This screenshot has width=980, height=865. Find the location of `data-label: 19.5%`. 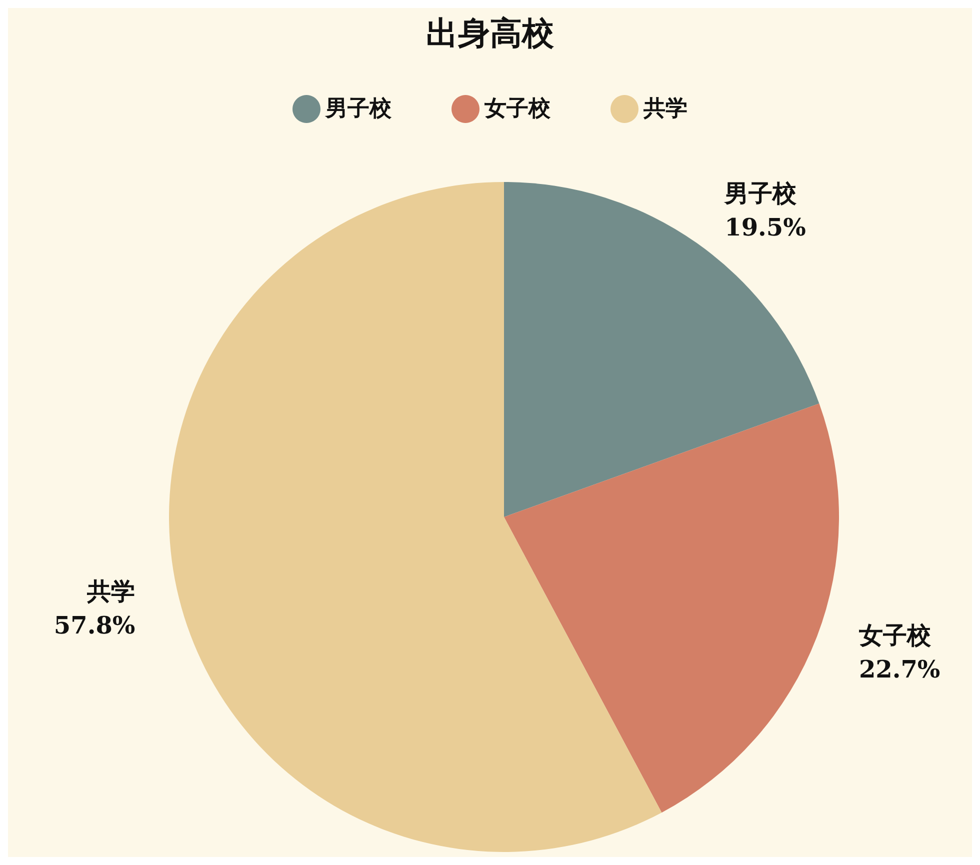

data-label: 19.5% is located at coordinates (765, 227).